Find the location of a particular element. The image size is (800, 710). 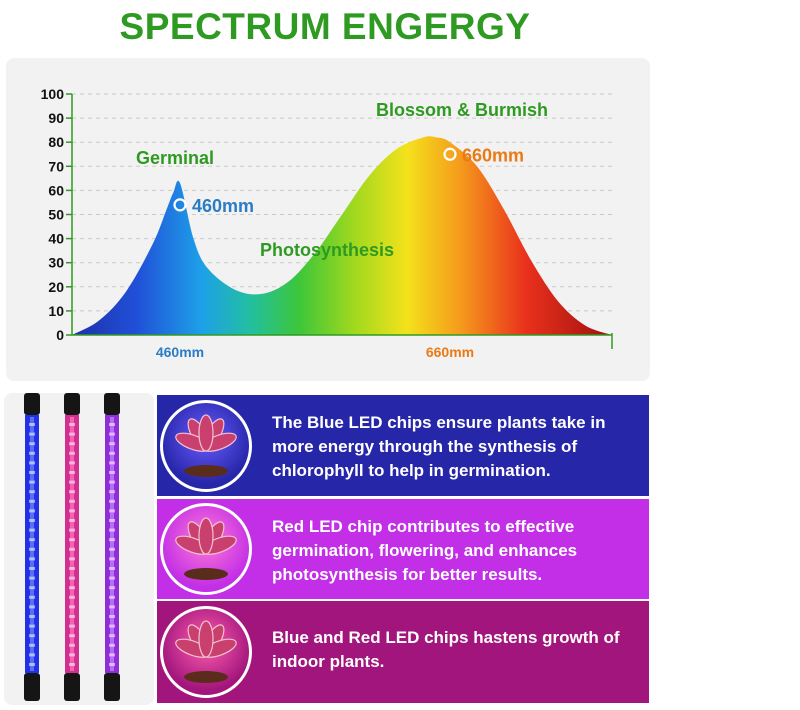

y-tick-label: 90 is located at coordinates (56, 118).